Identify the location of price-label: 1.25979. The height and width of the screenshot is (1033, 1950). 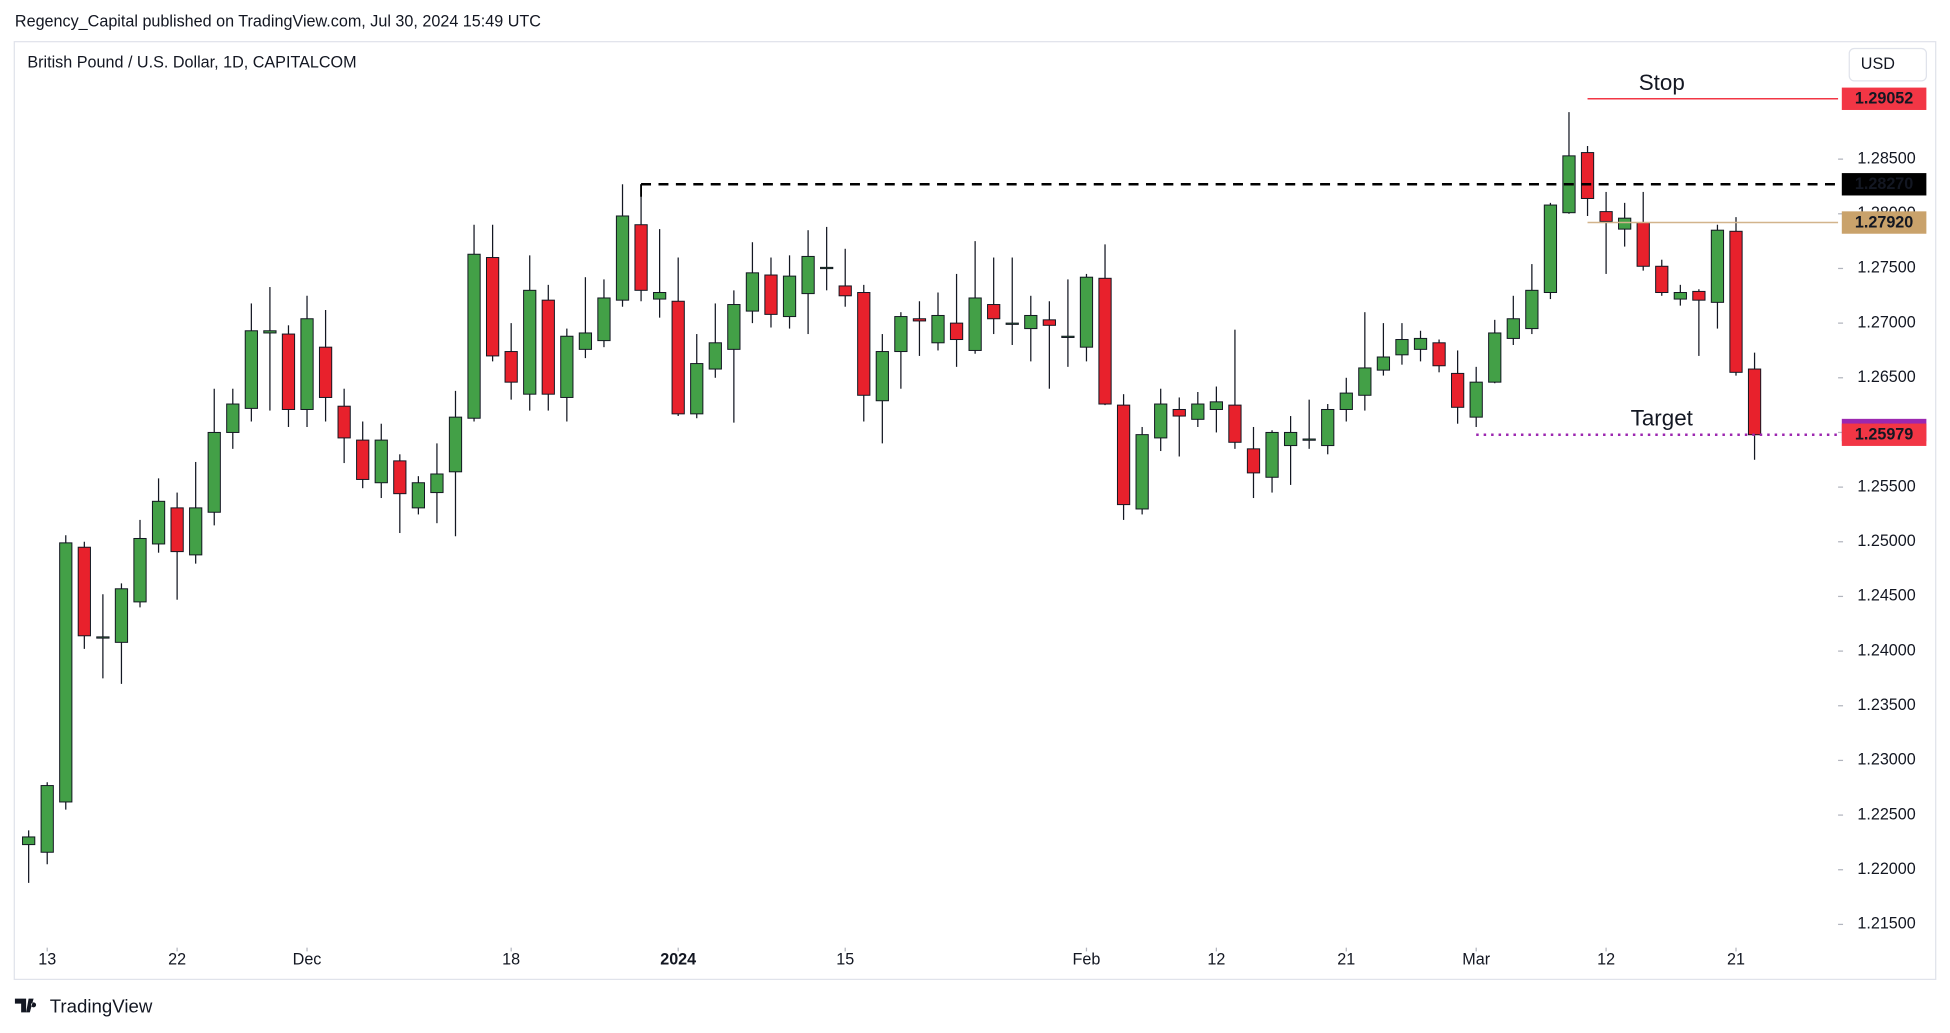
(1884, 435).